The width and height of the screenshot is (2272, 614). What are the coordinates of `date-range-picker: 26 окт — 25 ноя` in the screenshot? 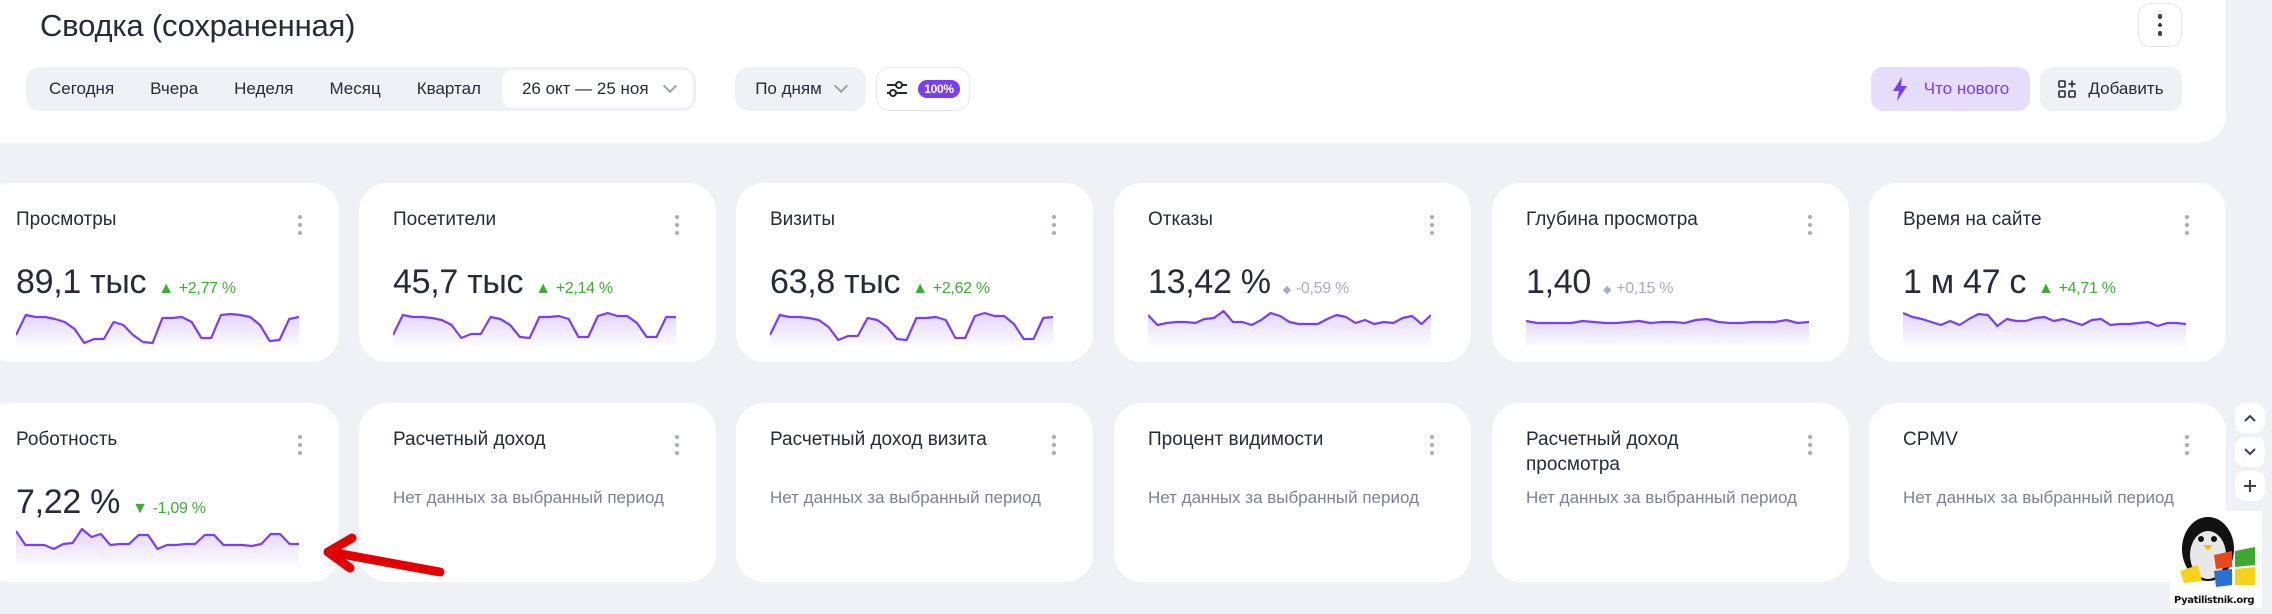 It's located at (597, 89).